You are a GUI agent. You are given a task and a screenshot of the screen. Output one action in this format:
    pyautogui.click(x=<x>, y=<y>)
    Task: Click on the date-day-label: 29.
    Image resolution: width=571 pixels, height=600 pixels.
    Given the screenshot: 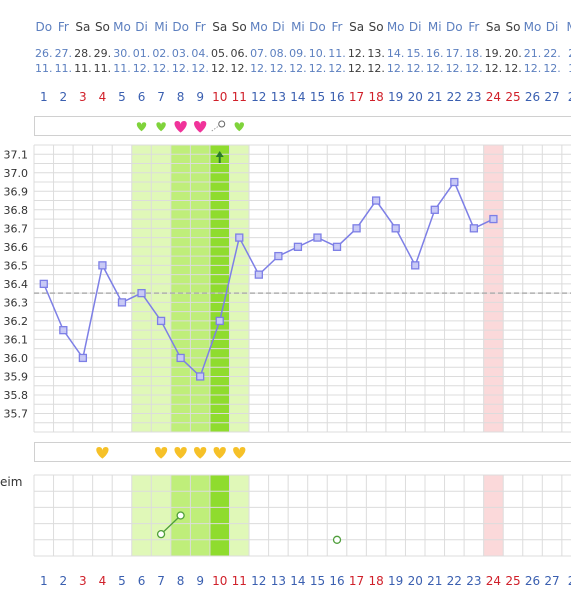 What is the action you would take?
    pyautogui.click(x=103, y=53)
    